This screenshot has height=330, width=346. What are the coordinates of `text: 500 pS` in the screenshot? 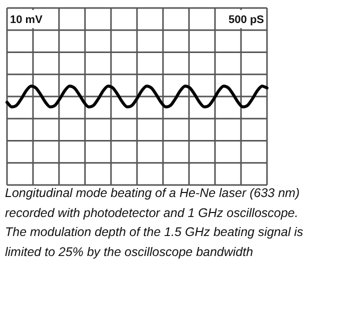 It's located at (246, 20).